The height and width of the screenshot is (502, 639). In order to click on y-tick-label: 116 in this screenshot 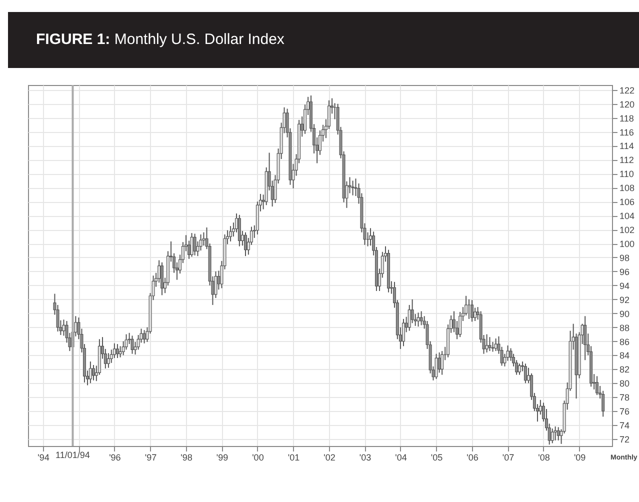, I will do `click(627, 132)`.